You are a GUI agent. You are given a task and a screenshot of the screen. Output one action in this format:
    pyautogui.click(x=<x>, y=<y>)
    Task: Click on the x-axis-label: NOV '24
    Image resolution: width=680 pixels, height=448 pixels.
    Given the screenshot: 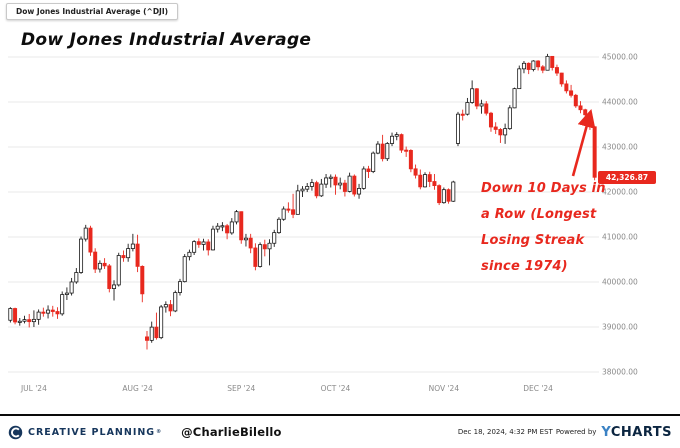 What is the action you would take?
    pyautogui.click(x=444, y=388)
    